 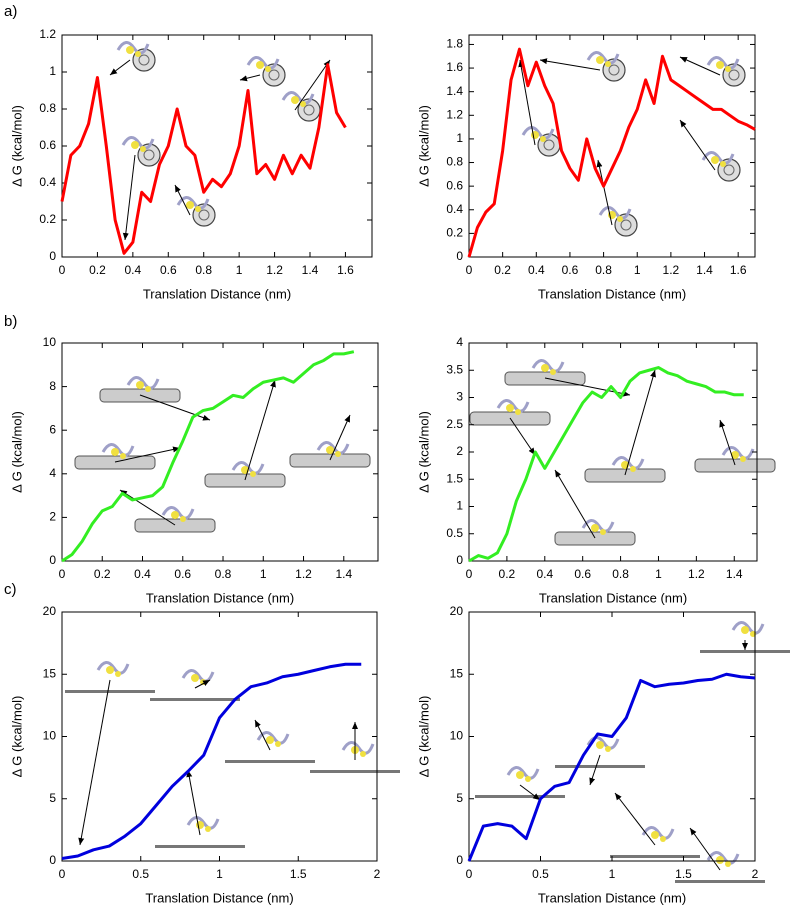 What do you see at coordinates (10, 321) in the screenshot?
I see `panel-label: b)` at bounding box center [10, 321].